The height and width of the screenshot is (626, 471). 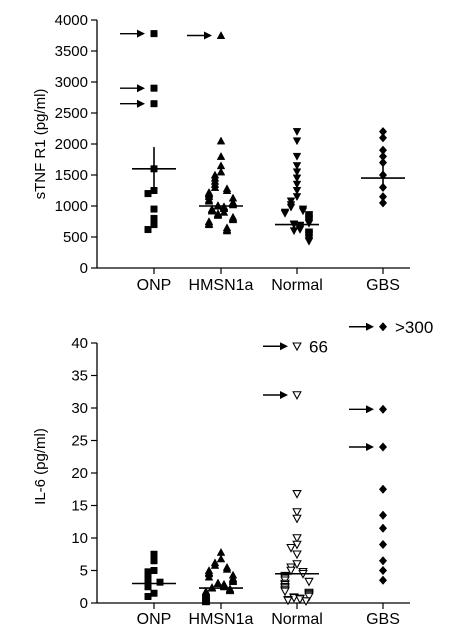 I want to click on y-tick-label: 1000, so click(x=71, y=206).